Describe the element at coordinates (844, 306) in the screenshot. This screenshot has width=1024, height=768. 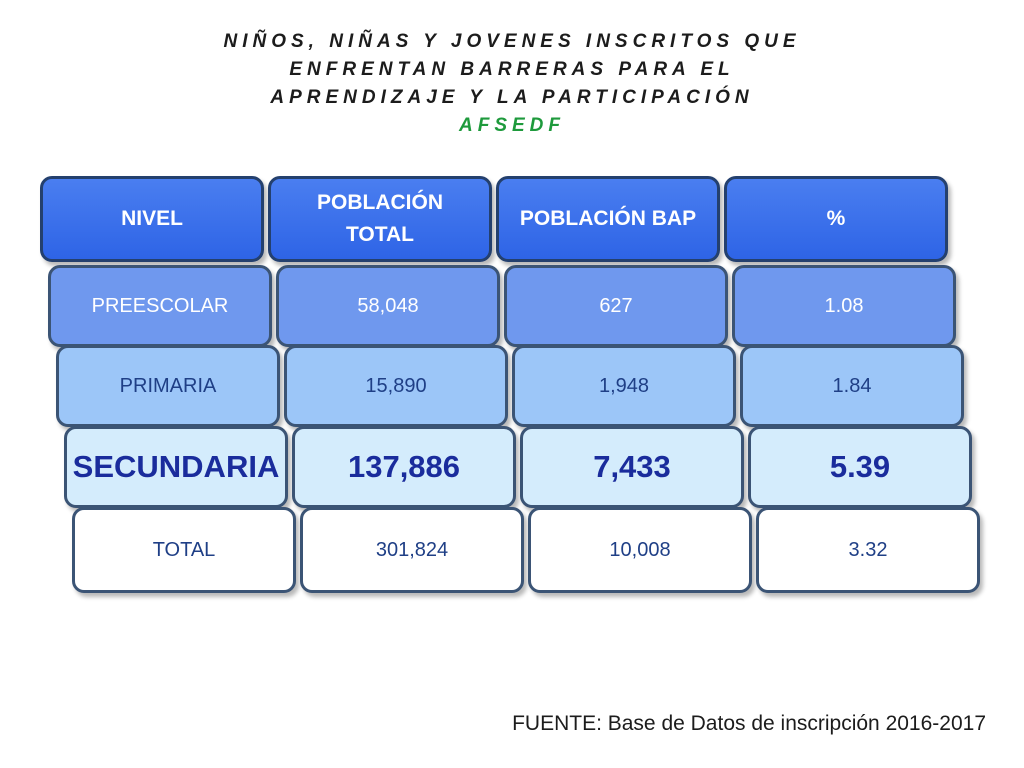
I see `row-preescolar-percent: 1.08` at that location.